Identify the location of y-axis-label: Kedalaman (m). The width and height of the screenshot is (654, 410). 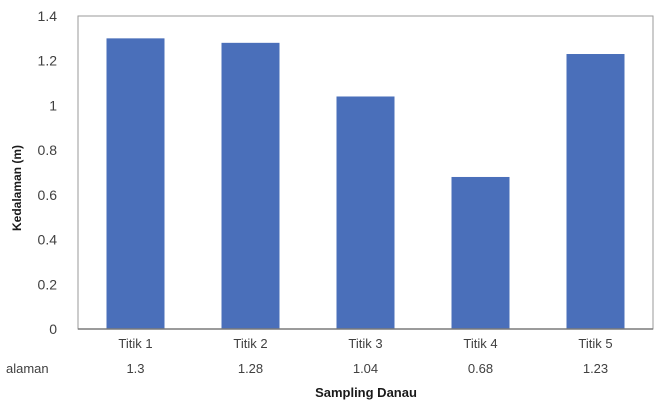
(17, 188).